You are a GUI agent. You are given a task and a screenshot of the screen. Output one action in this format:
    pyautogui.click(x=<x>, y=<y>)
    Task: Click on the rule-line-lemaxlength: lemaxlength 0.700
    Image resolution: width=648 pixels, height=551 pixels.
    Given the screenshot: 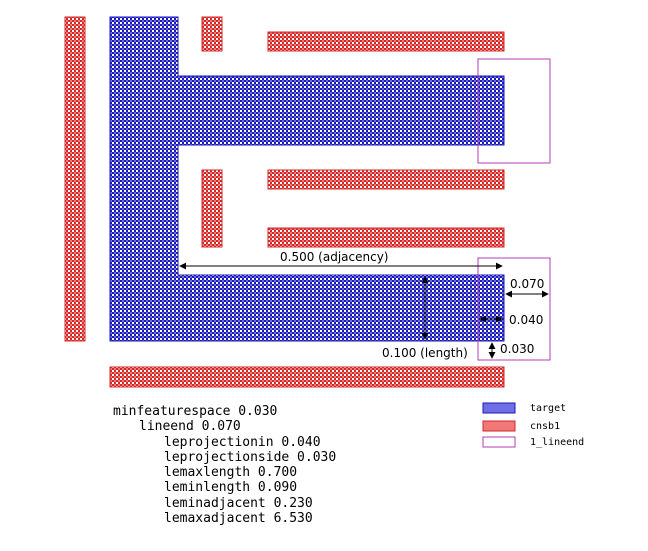 What is the action you would take?
    pyautogui.click(x=230, y=472)
    